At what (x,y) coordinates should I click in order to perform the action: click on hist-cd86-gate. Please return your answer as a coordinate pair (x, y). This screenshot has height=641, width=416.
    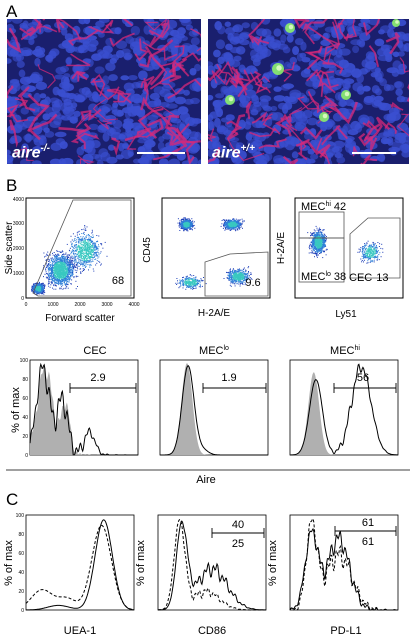
    Looking at the image, I should click on (238, 533).